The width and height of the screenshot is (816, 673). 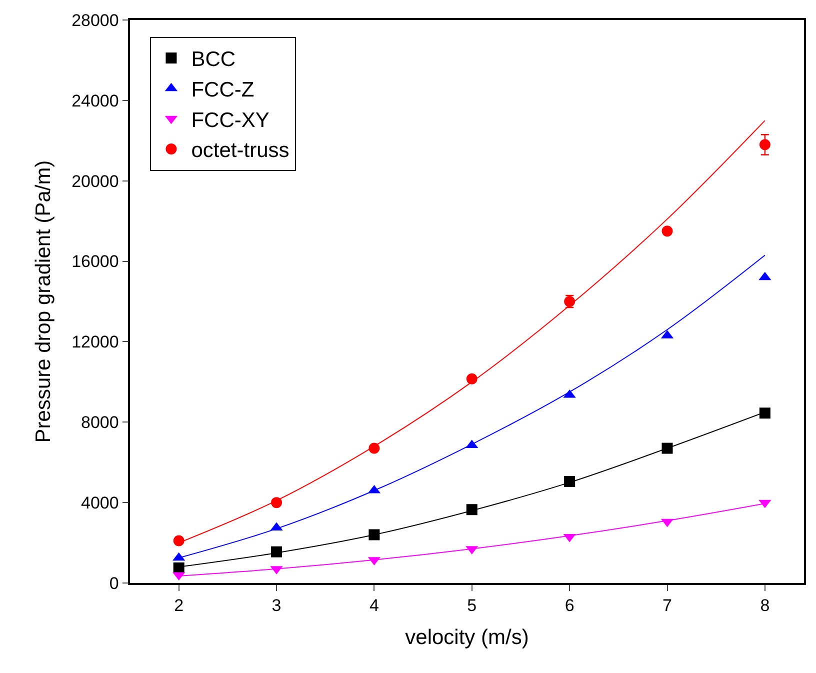 I want to click on y-tick-label: 4000, so click(x=100, y=503).